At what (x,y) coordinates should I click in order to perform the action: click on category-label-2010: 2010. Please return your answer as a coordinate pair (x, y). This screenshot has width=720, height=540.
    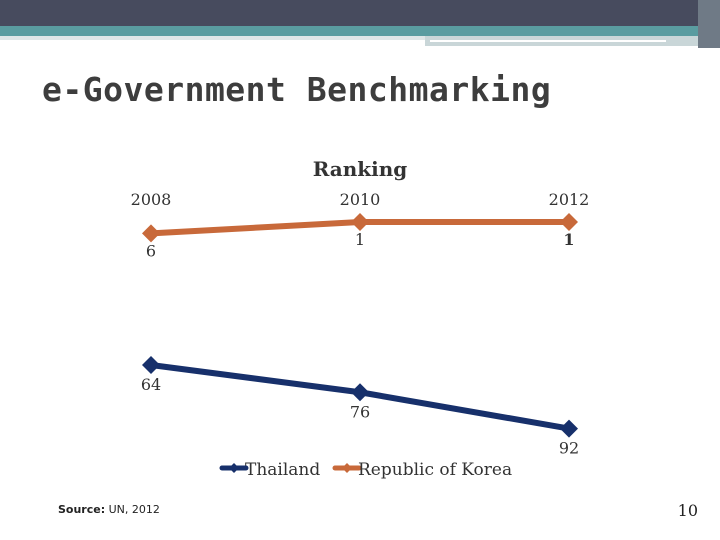
    Looking at the image, I should click on (360, 199).